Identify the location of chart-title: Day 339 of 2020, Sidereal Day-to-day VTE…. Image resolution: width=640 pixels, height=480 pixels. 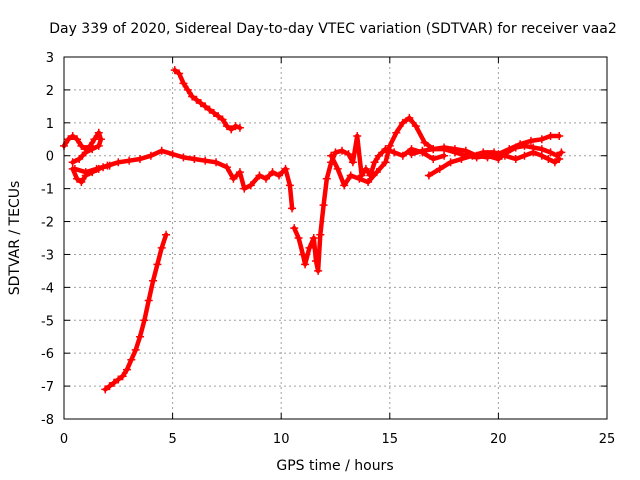
(333, 29).